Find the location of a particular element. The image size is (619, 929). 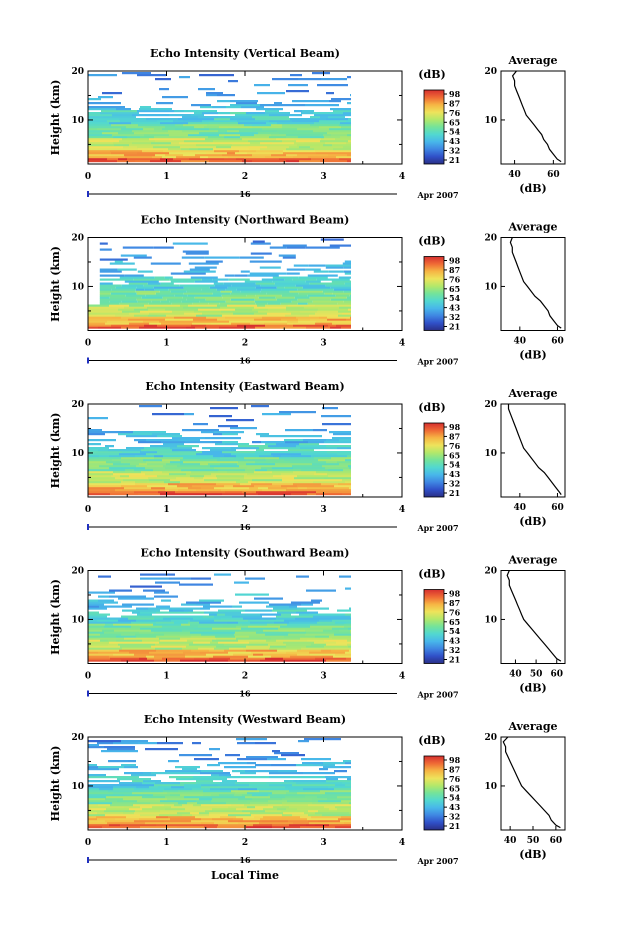

colorbar-tick-label: 87 is located at coordinates (454, 603).